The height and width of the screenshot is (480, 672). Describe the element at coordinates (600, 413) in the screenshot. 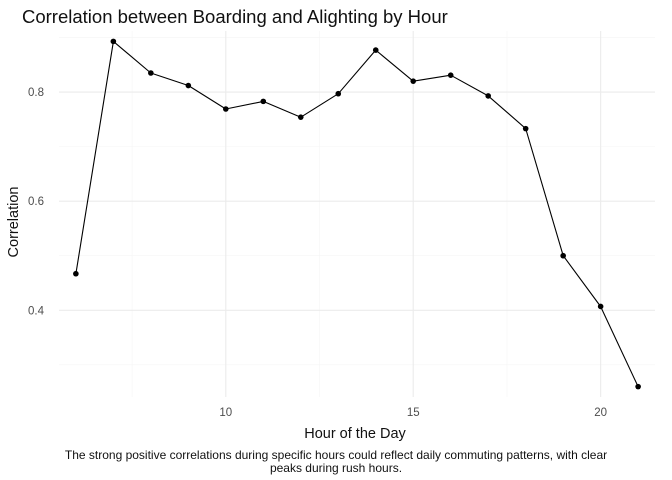

I see `x-tick-label: 20` at that location.